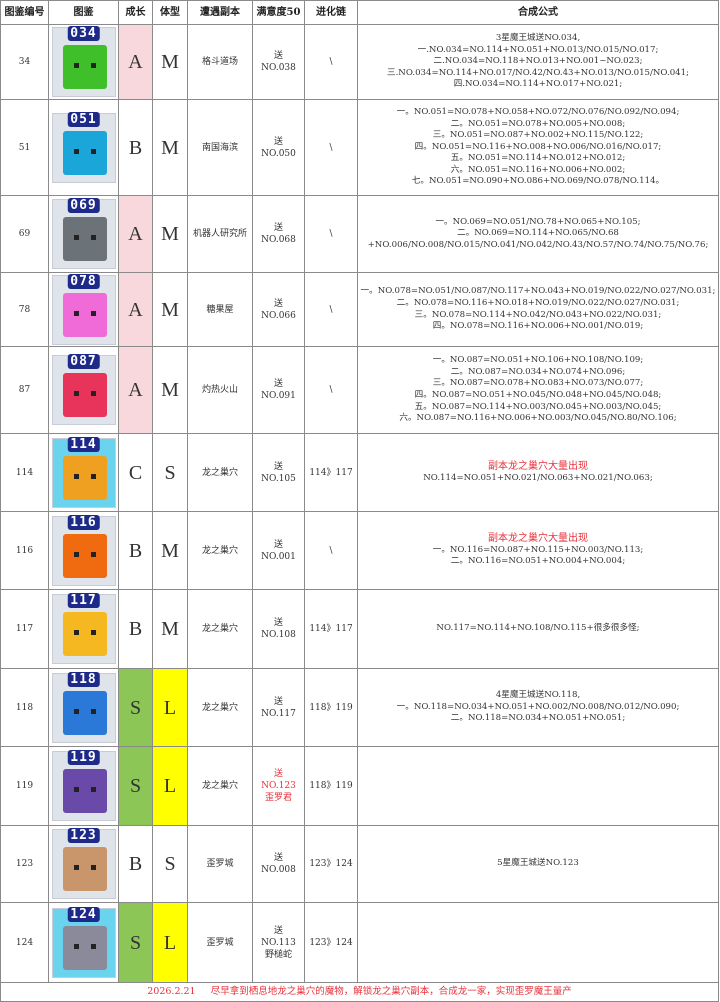  What do you see at coordinates (538, 561) in the screenshot?
I see `formula-line: 二。NO.116=NO.051+NO.004+NO.004;` at bounding box center [538, 561].